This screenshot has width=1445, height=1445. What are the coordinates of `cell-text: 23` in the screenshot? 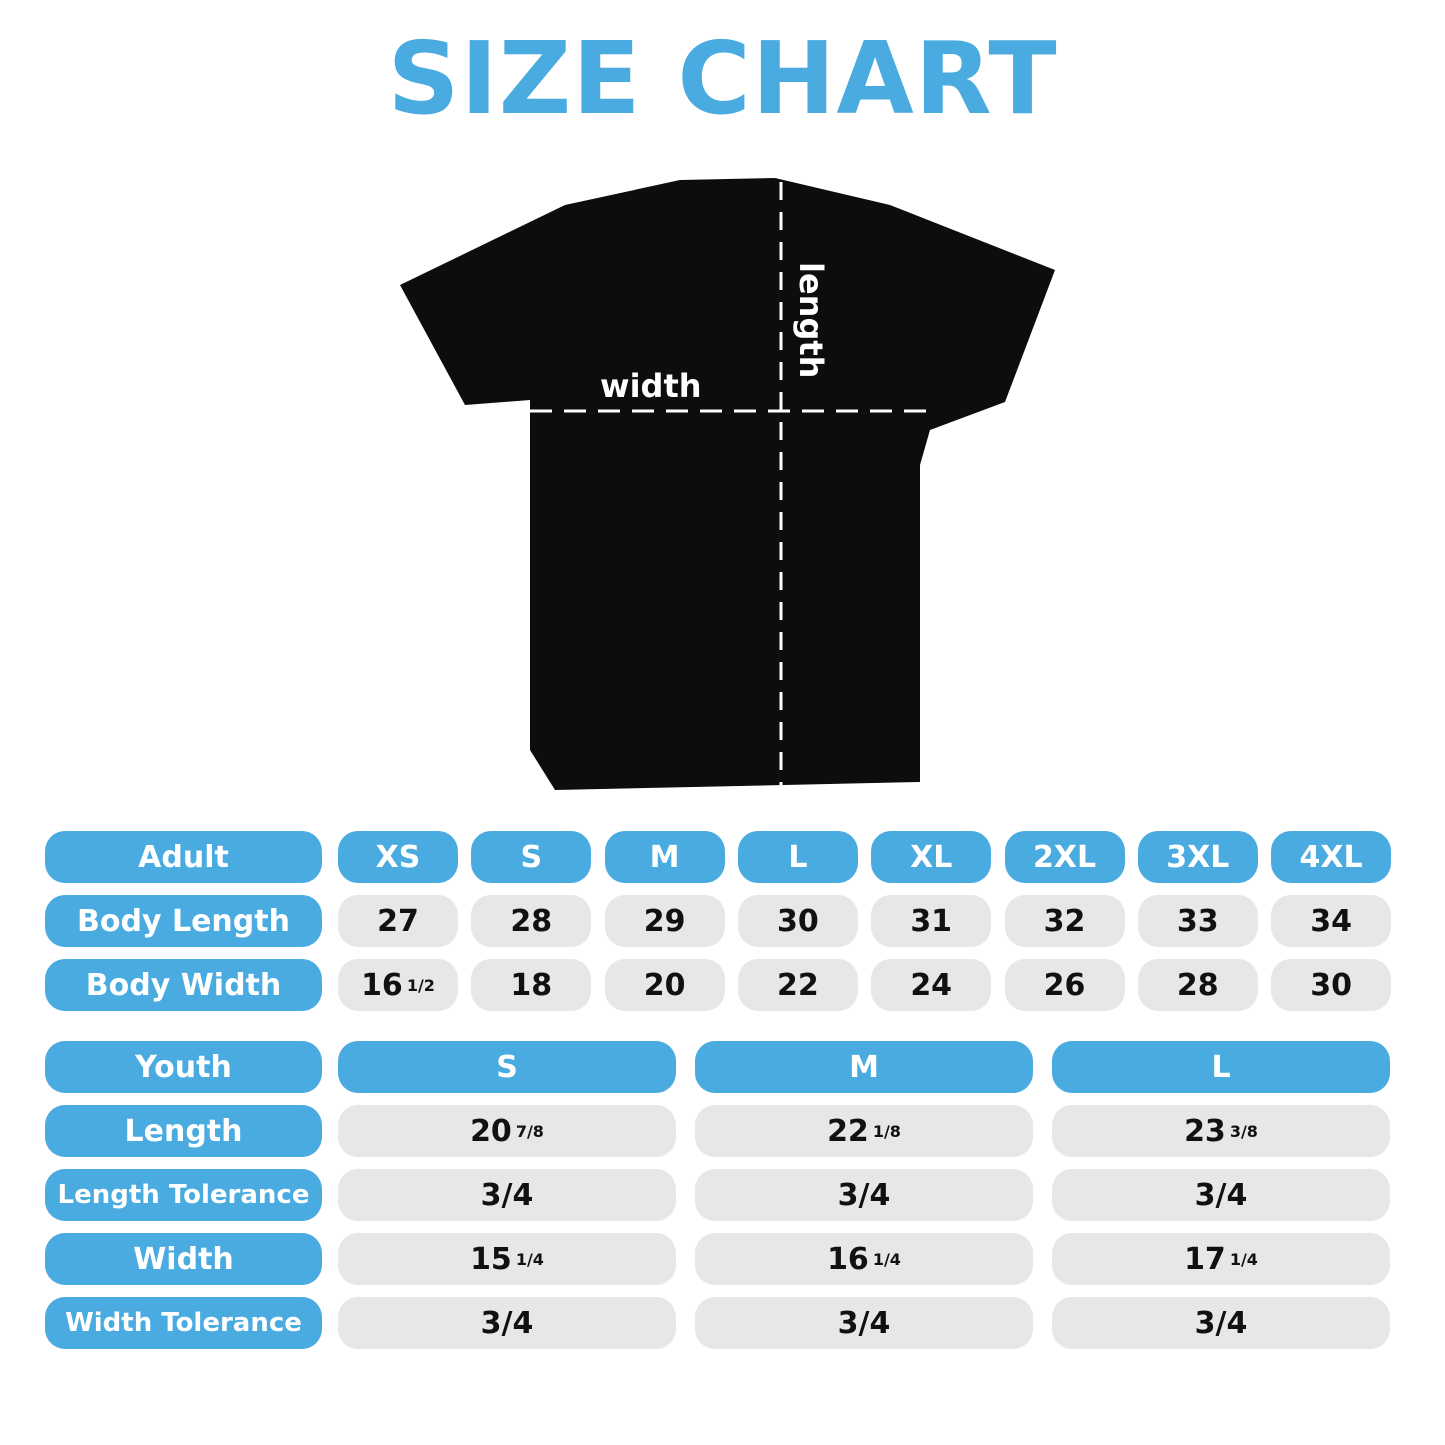 It's located at (1205, 1131).